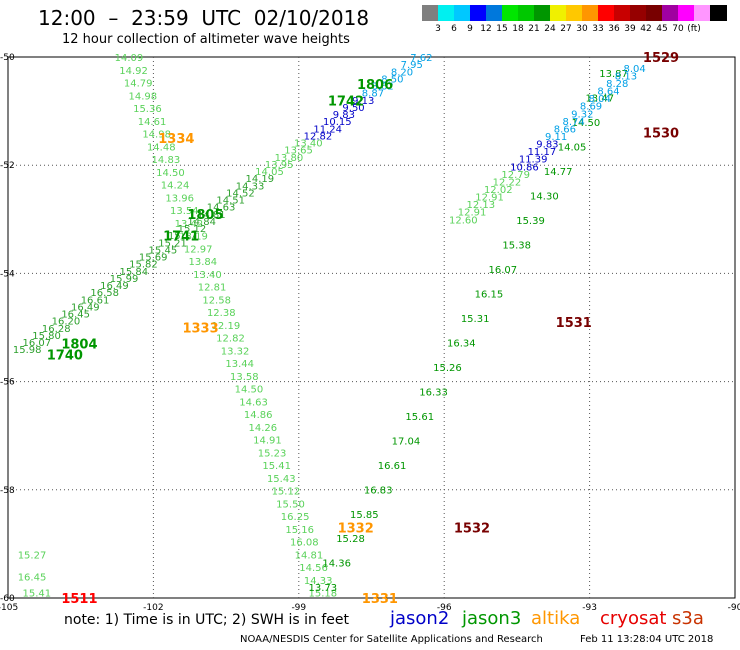 The height and width of the screenshot is (650, 740). Describe the element at coordinates (212, 288) in the screenshot. I see `wave-height-value: 12.81` at that location.